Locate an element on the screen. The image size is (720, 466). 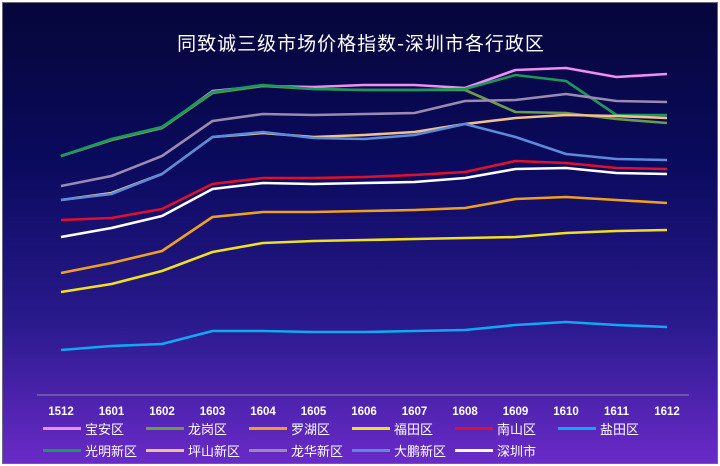
legend-item: 宝安区 is located at coordinates (94, 428).